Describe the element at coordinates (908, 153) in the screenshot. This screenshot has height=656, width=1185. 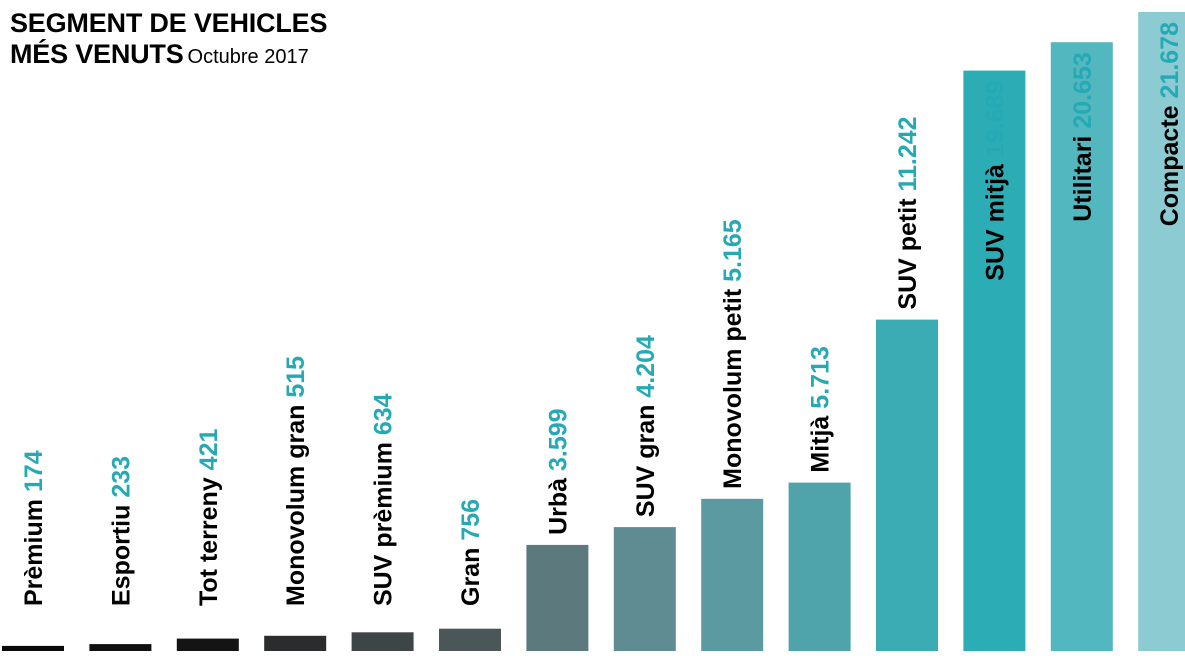
I see `value-label-10: 11.242` at that location.